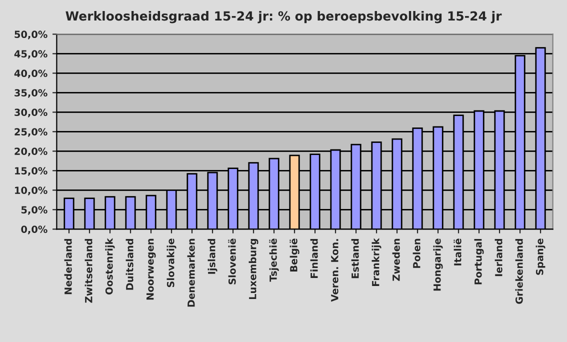 The width and height of the screenshot is (567, 342). Describe the element at coordinates (88, 270) in the screenshot. I see `x-tick-label: Zwitserland` at that location.